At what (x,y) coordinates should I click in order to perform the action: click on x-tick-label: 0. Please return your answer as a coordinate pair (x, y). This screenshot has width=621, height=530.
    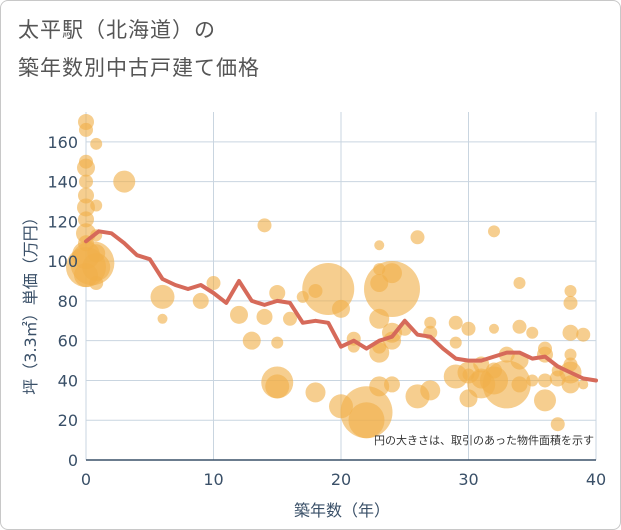
    Looking at the image, I should click on (86, 479).